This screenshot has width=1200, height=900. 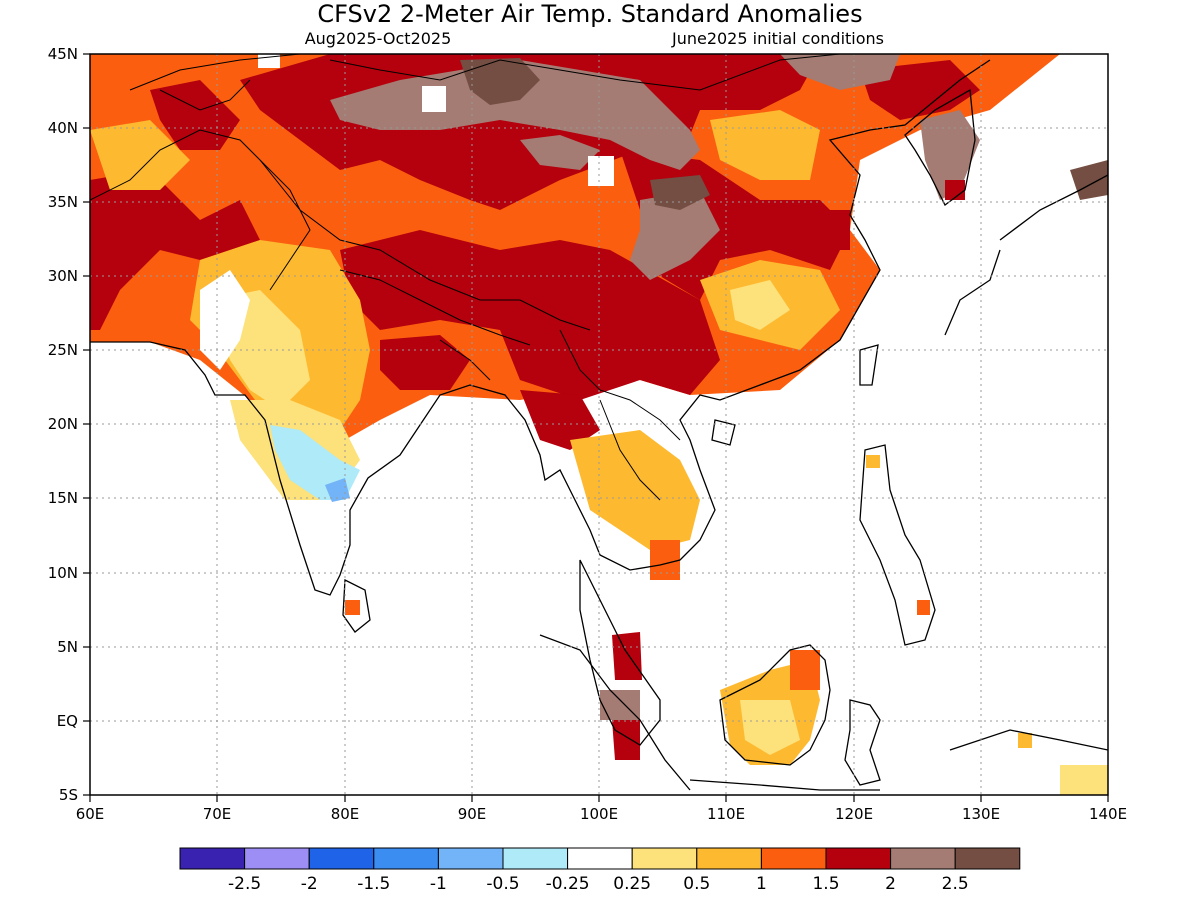 I want to click on lat-tick-label: EQ, so click(x=67, y=721).